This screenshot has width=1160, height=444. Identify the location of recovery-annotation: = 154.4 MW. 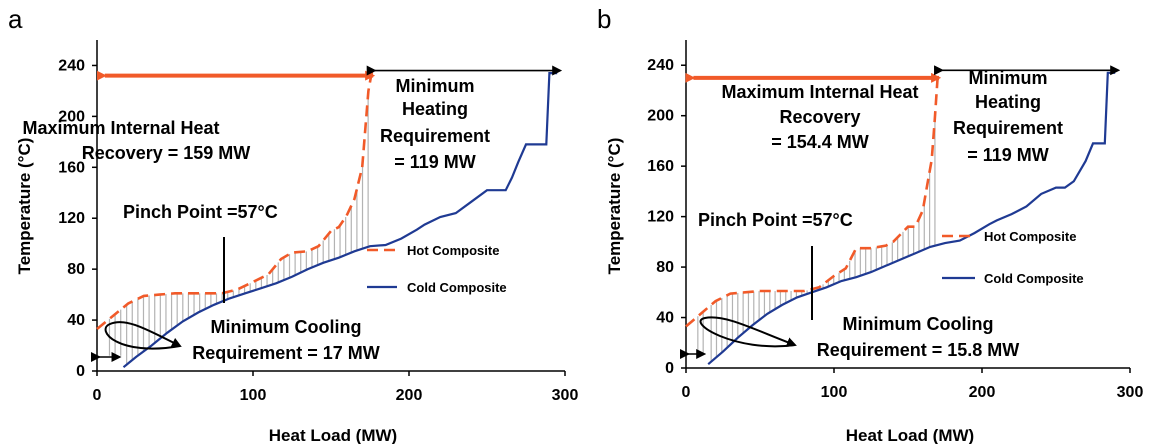
(820, 142).